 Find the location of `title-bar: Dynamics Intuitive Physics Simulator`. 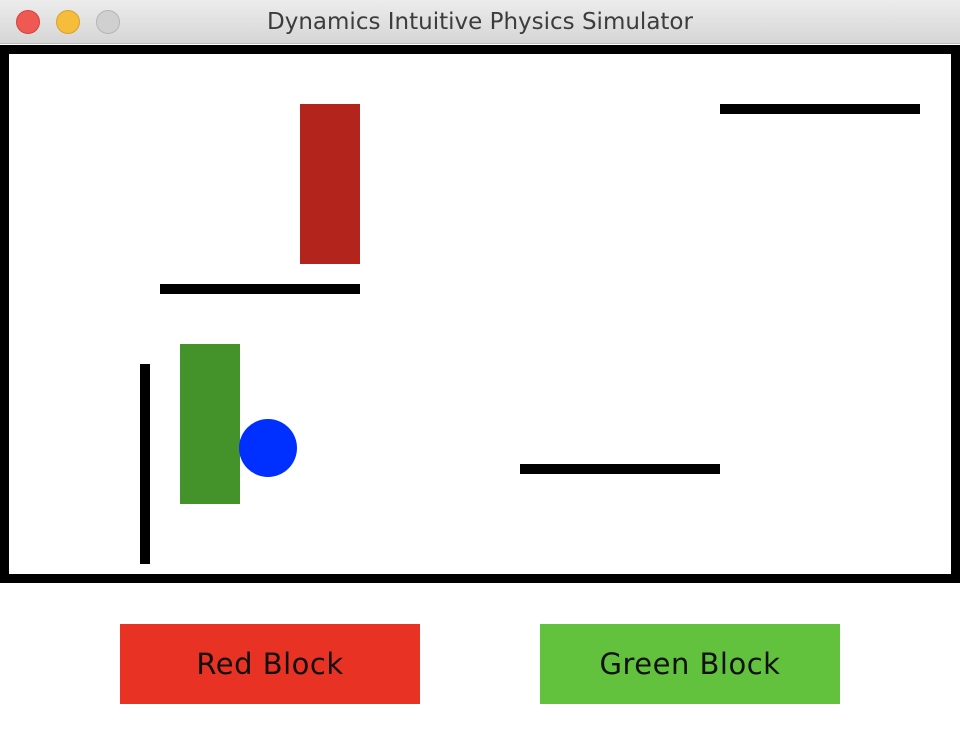

title-bar: Dynamics Intuitive Physics Simulator is located at coordinates (480, 22).